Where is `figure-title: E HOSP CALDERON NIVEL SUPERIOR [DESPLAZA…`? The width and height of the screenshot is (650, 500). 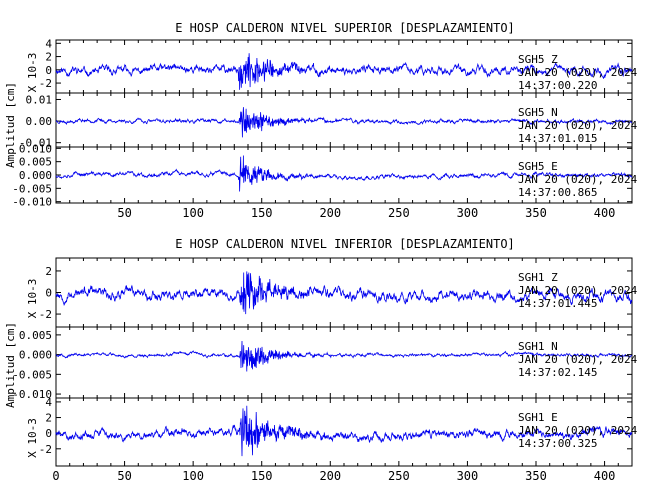
figure-title: E HOSP CALDERON NIVEL SUPERIOR [DESPLAZA… is located at coordinates (345, 28).